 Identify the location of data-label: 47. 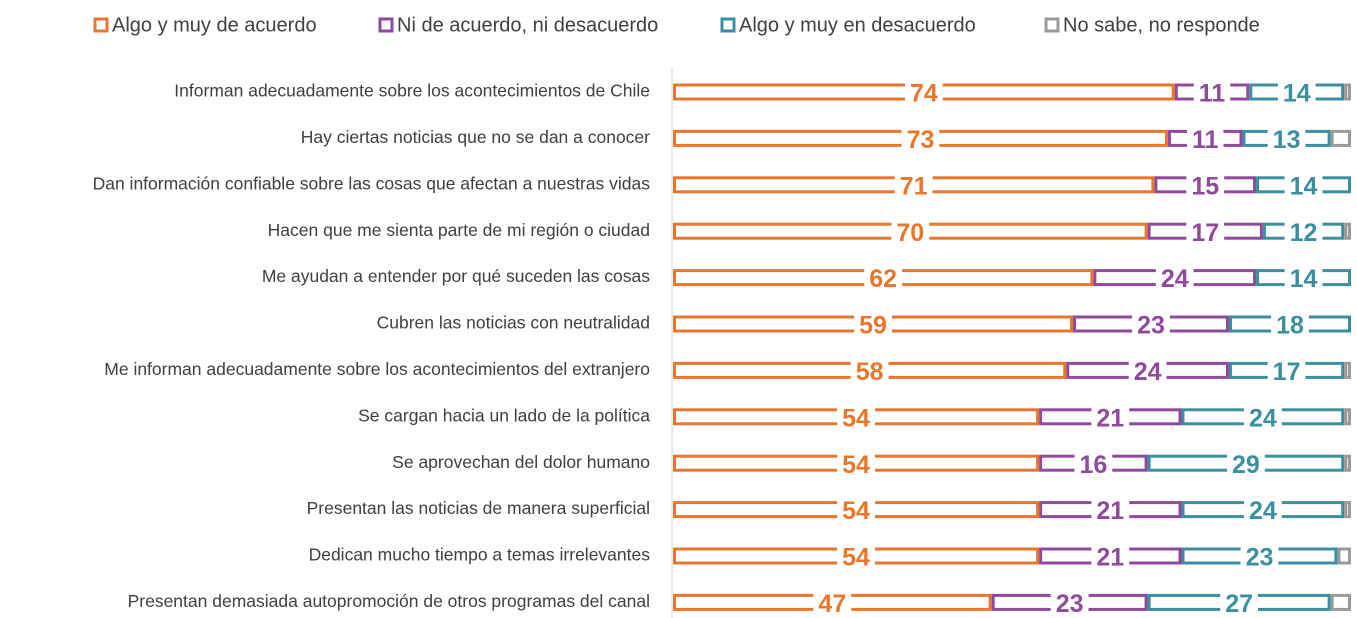
(832, 604).